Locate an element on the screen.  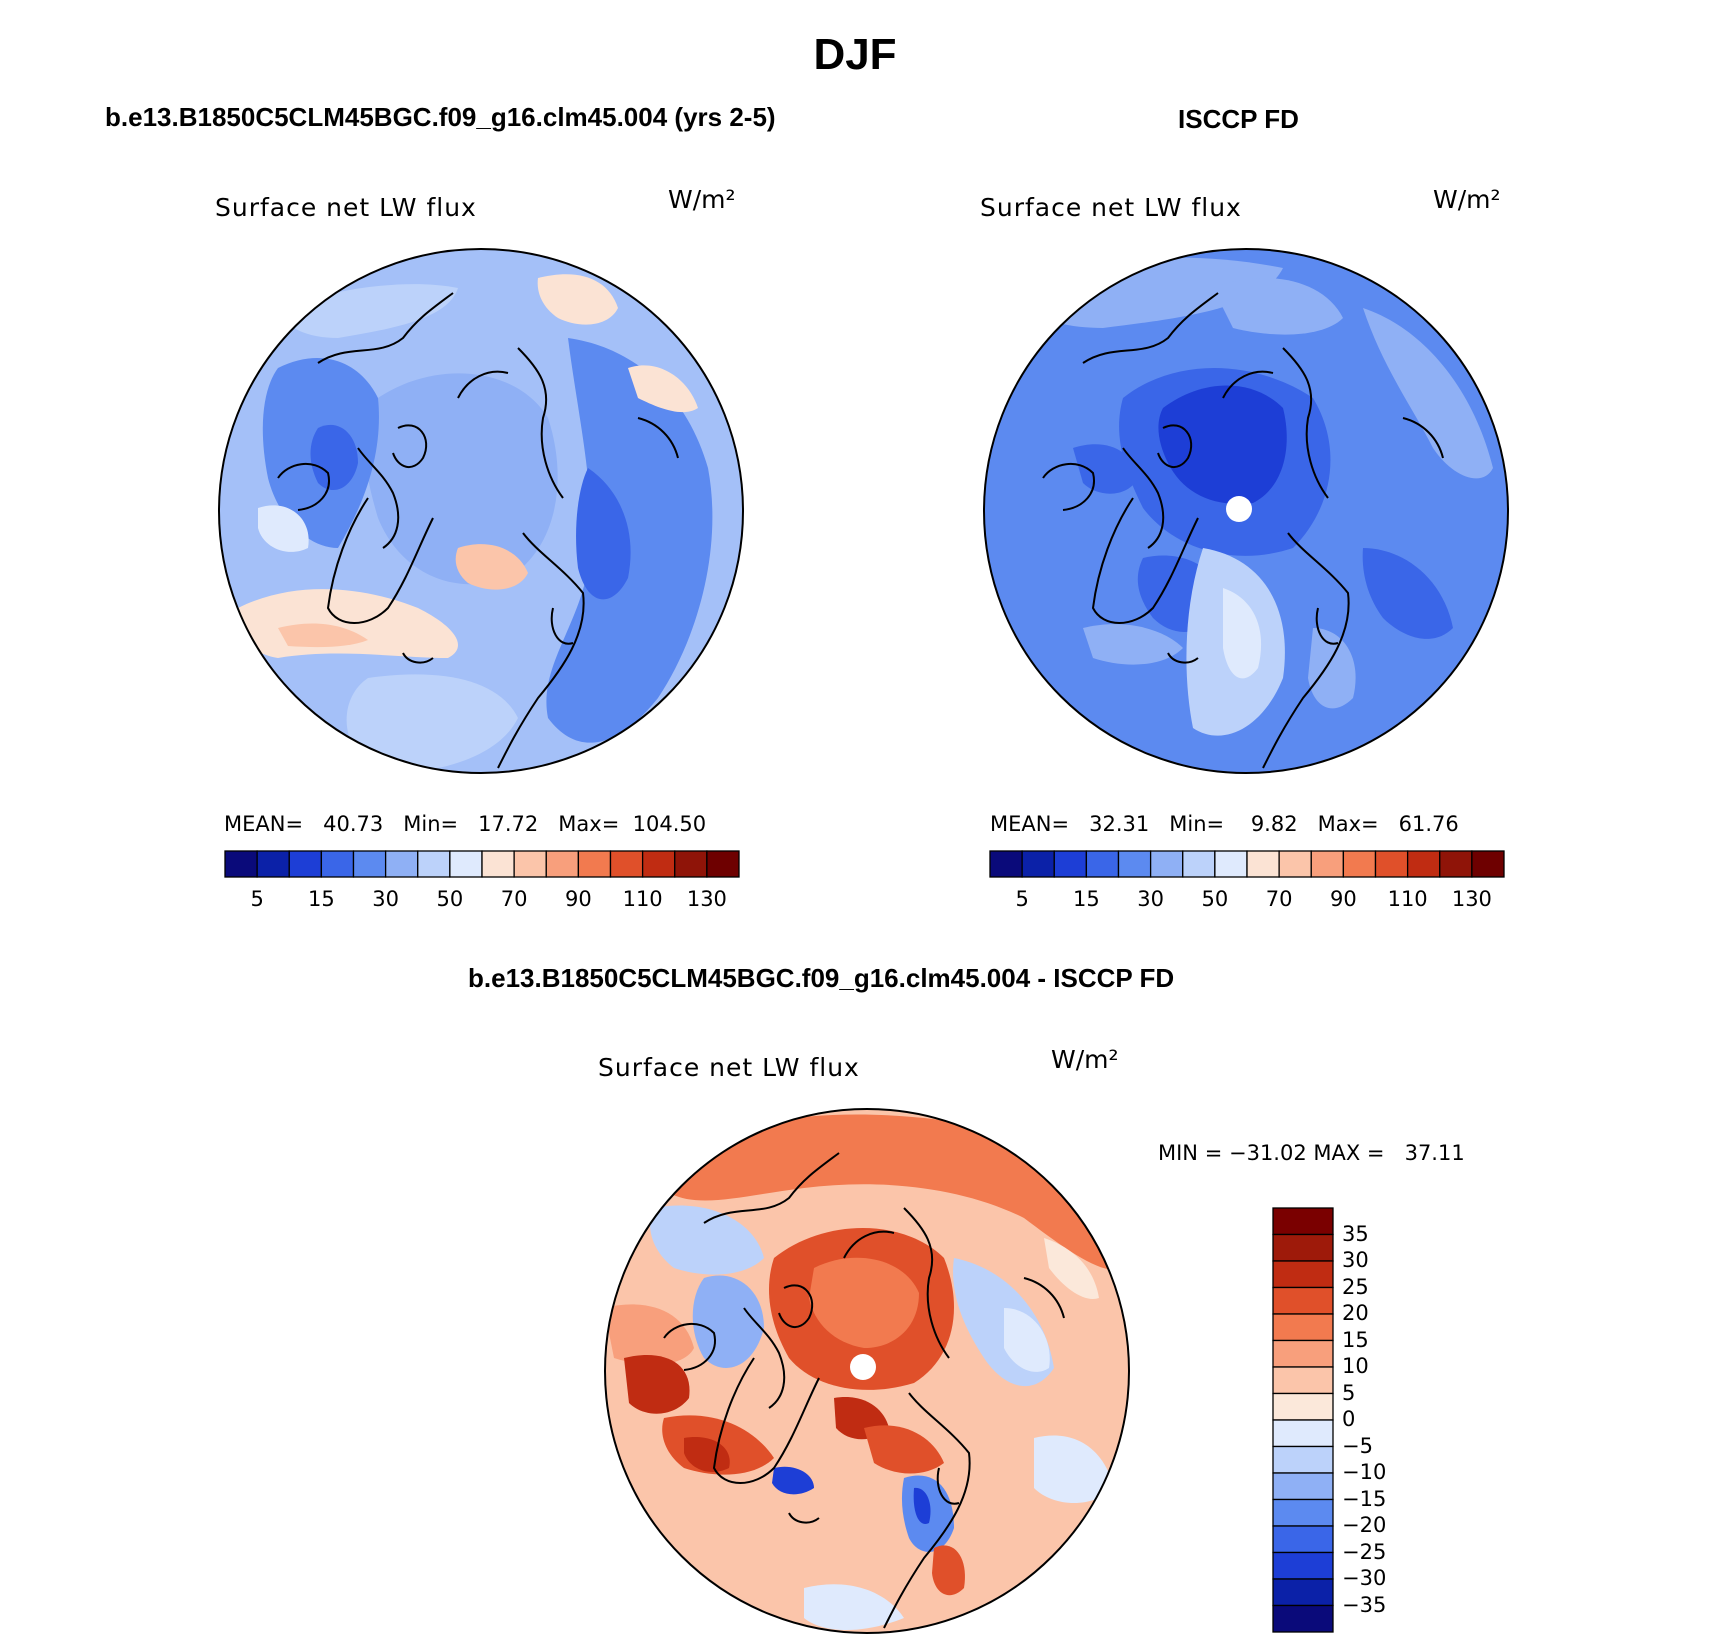
model-min-value: 17.72 is located at coordinates (508, 824).